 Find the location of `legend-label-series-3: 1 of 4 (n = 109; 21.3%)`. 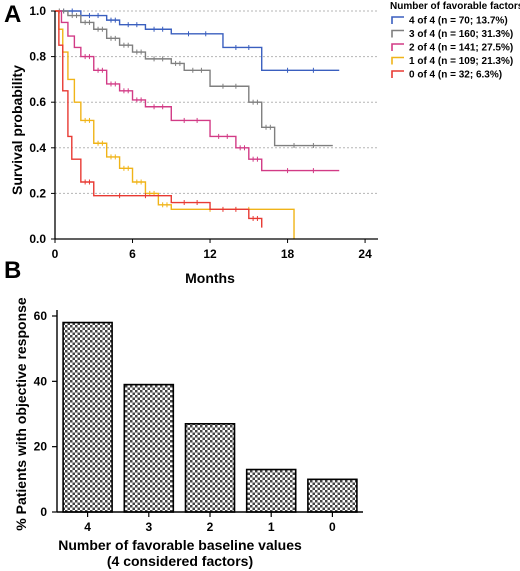

legend-label-series-3: 1 of 4 (n = 109; 21.3%) is located at coordinates (461, 61).